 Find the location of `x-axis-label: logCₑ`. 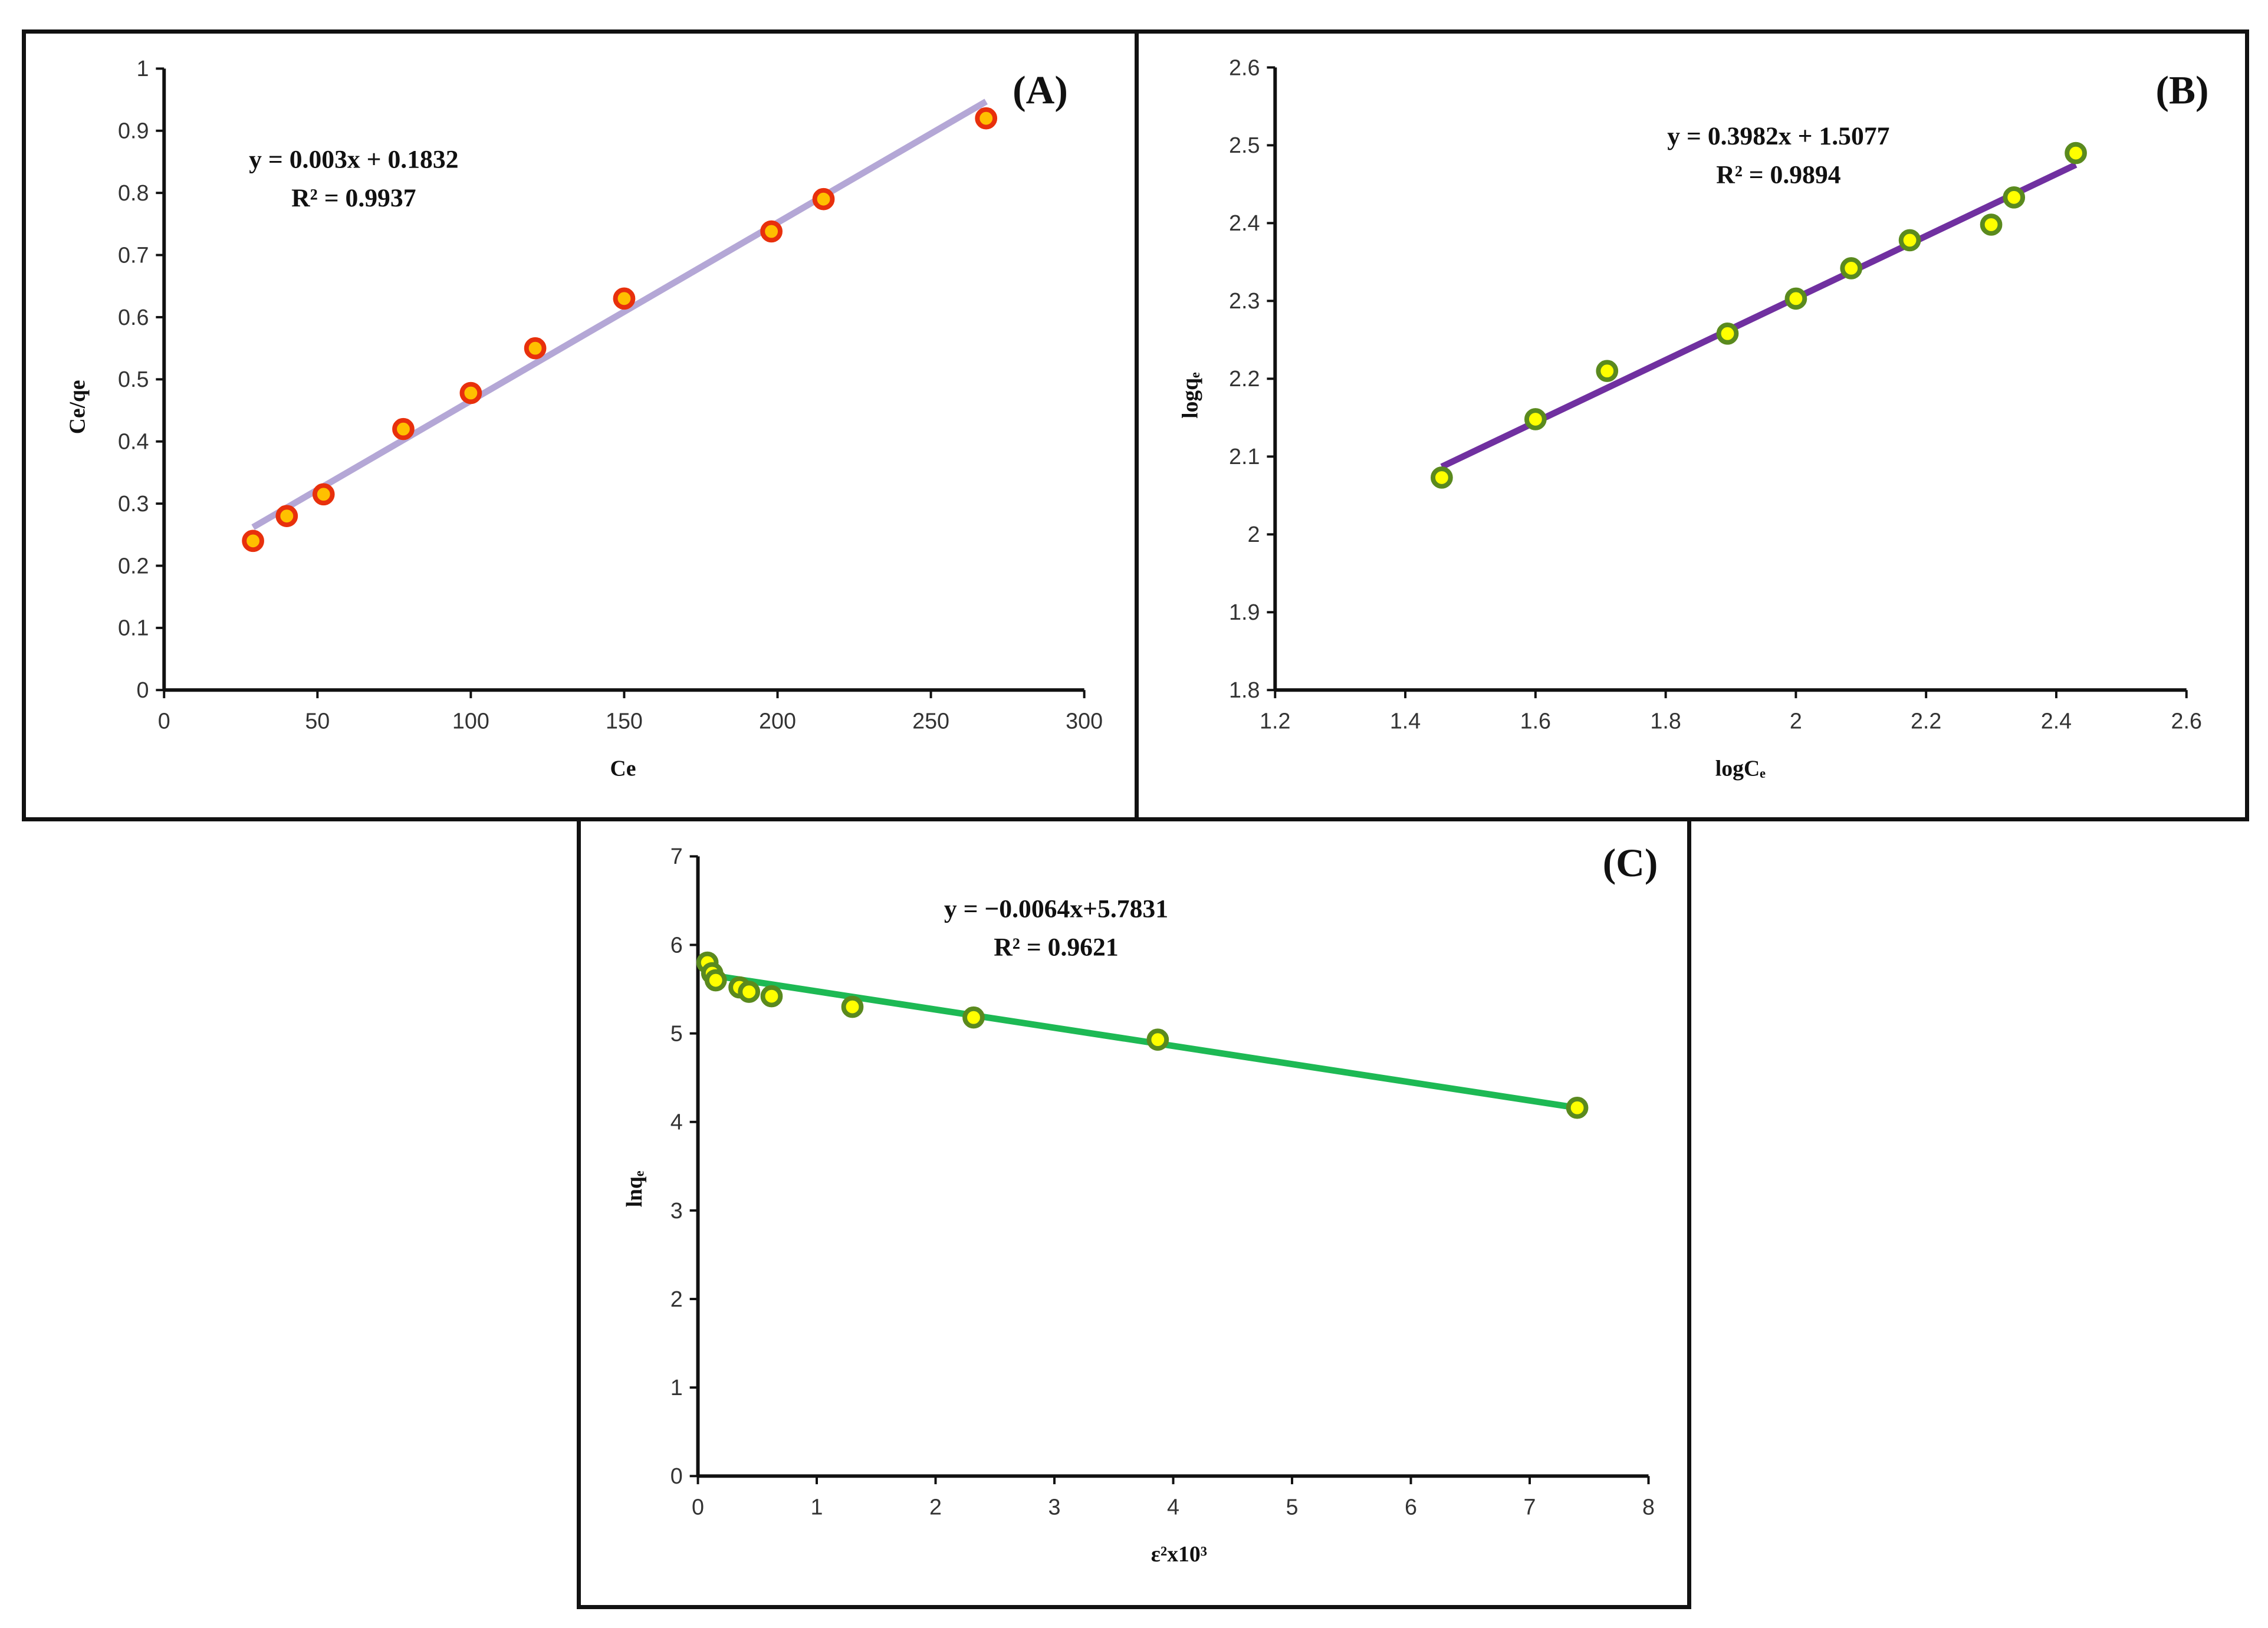

x-axis-label: logCₑ is located at coordinates (1741, 769).